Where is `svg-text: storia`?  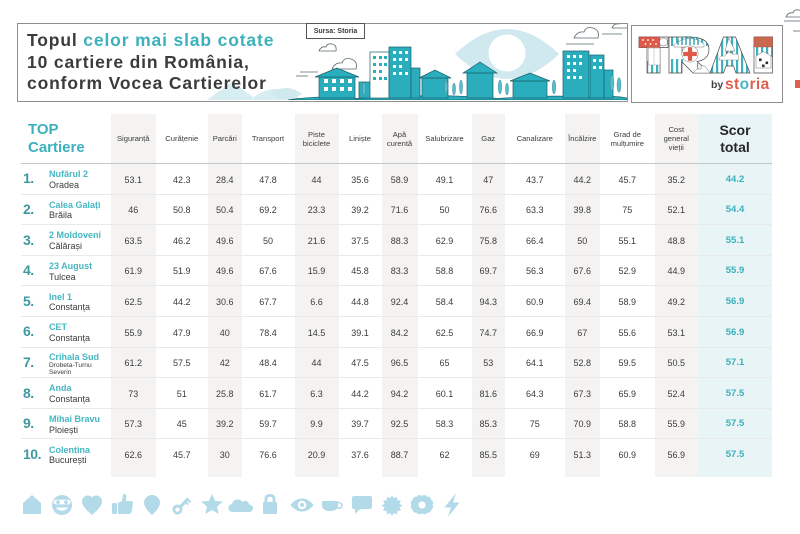
svg-text: storia is located at coordinates (747, 84).